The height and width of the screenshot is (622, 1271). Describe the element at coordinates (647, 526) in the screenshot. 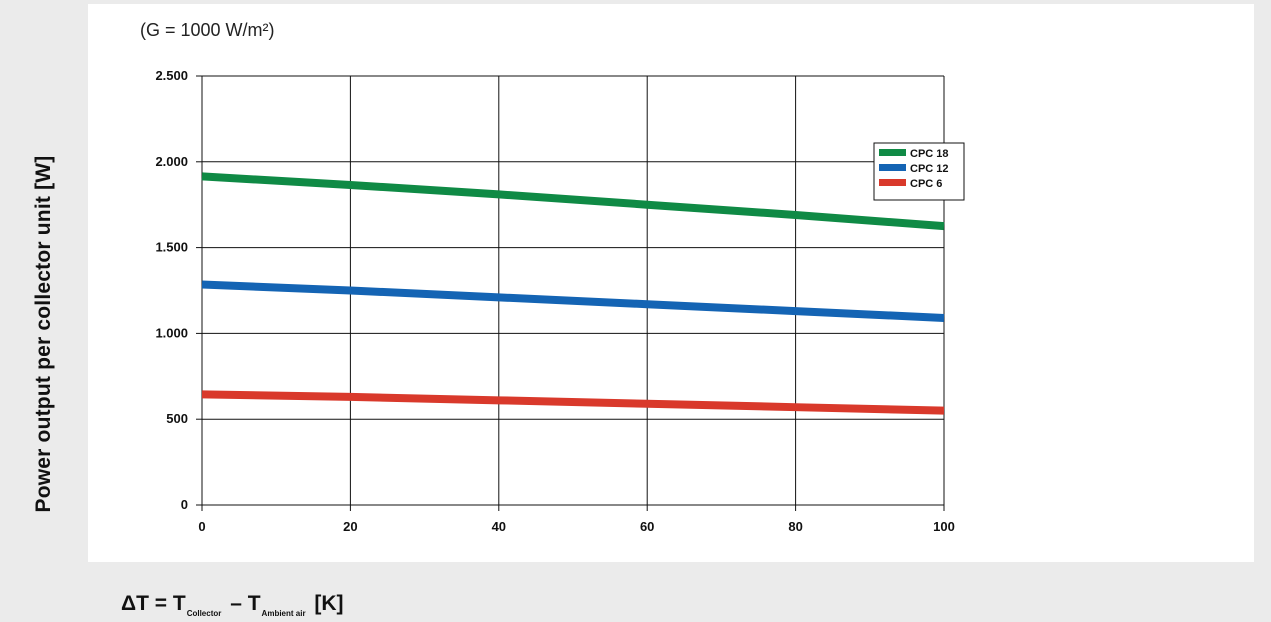

I see `x-tick-label: 60` at that location.